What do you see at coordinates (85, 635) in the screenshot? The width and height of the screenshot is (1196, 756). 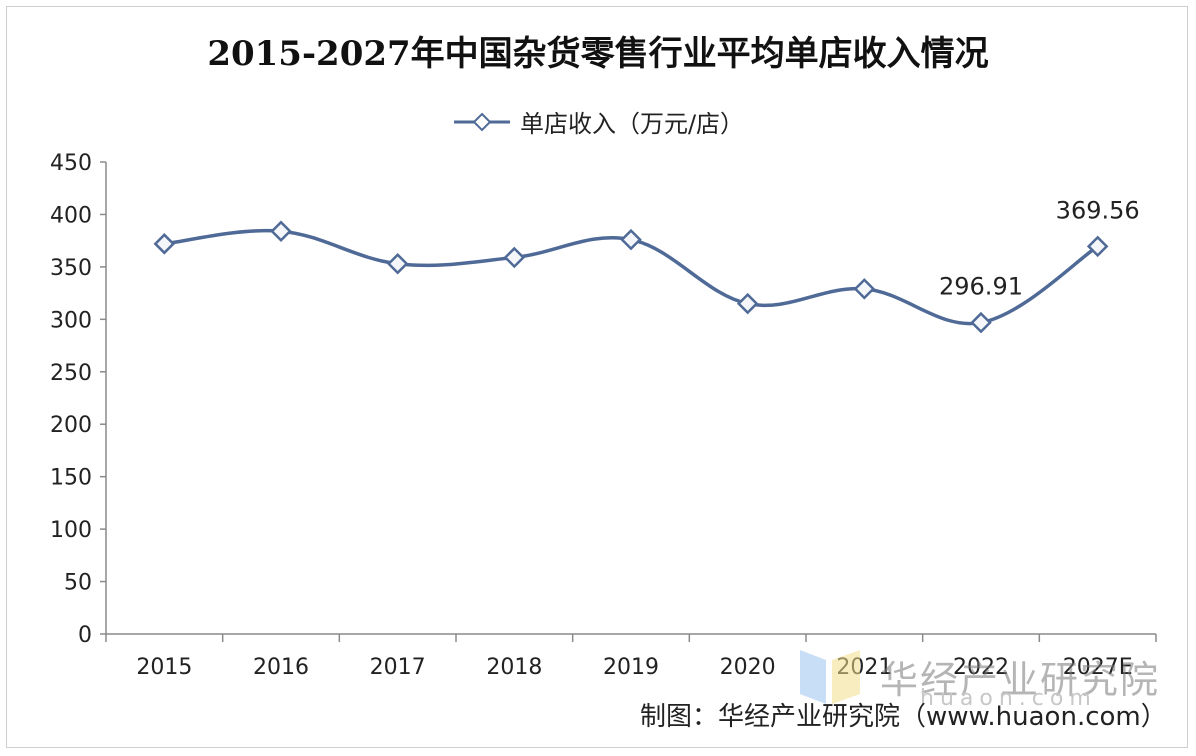 I see `y-tick-label: 0` at bounding box center [85, 635].